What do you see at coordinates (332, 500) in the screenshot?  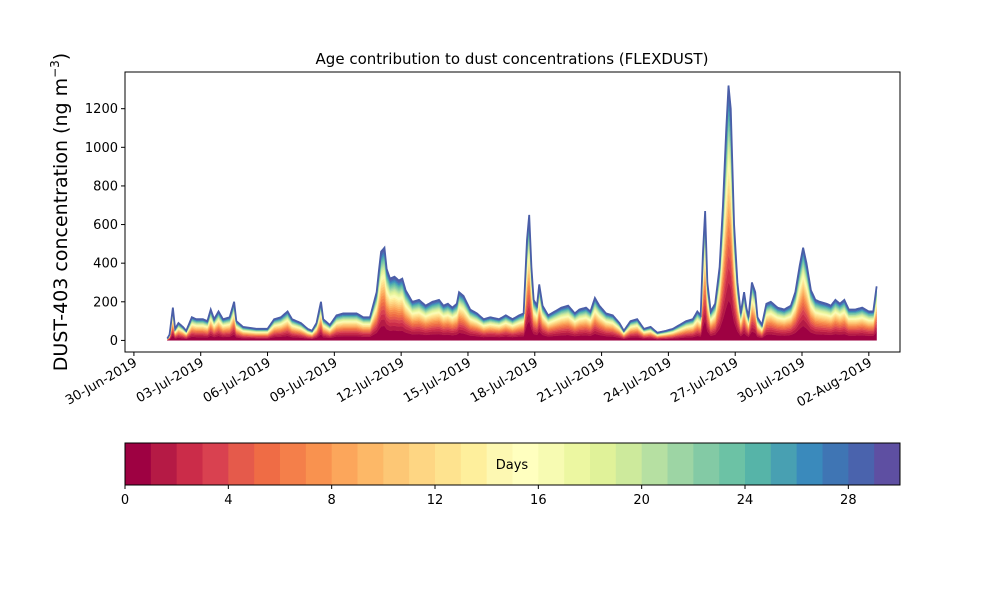 I see `colorbar-tick-label: 8` at bounding box center [332, 500].